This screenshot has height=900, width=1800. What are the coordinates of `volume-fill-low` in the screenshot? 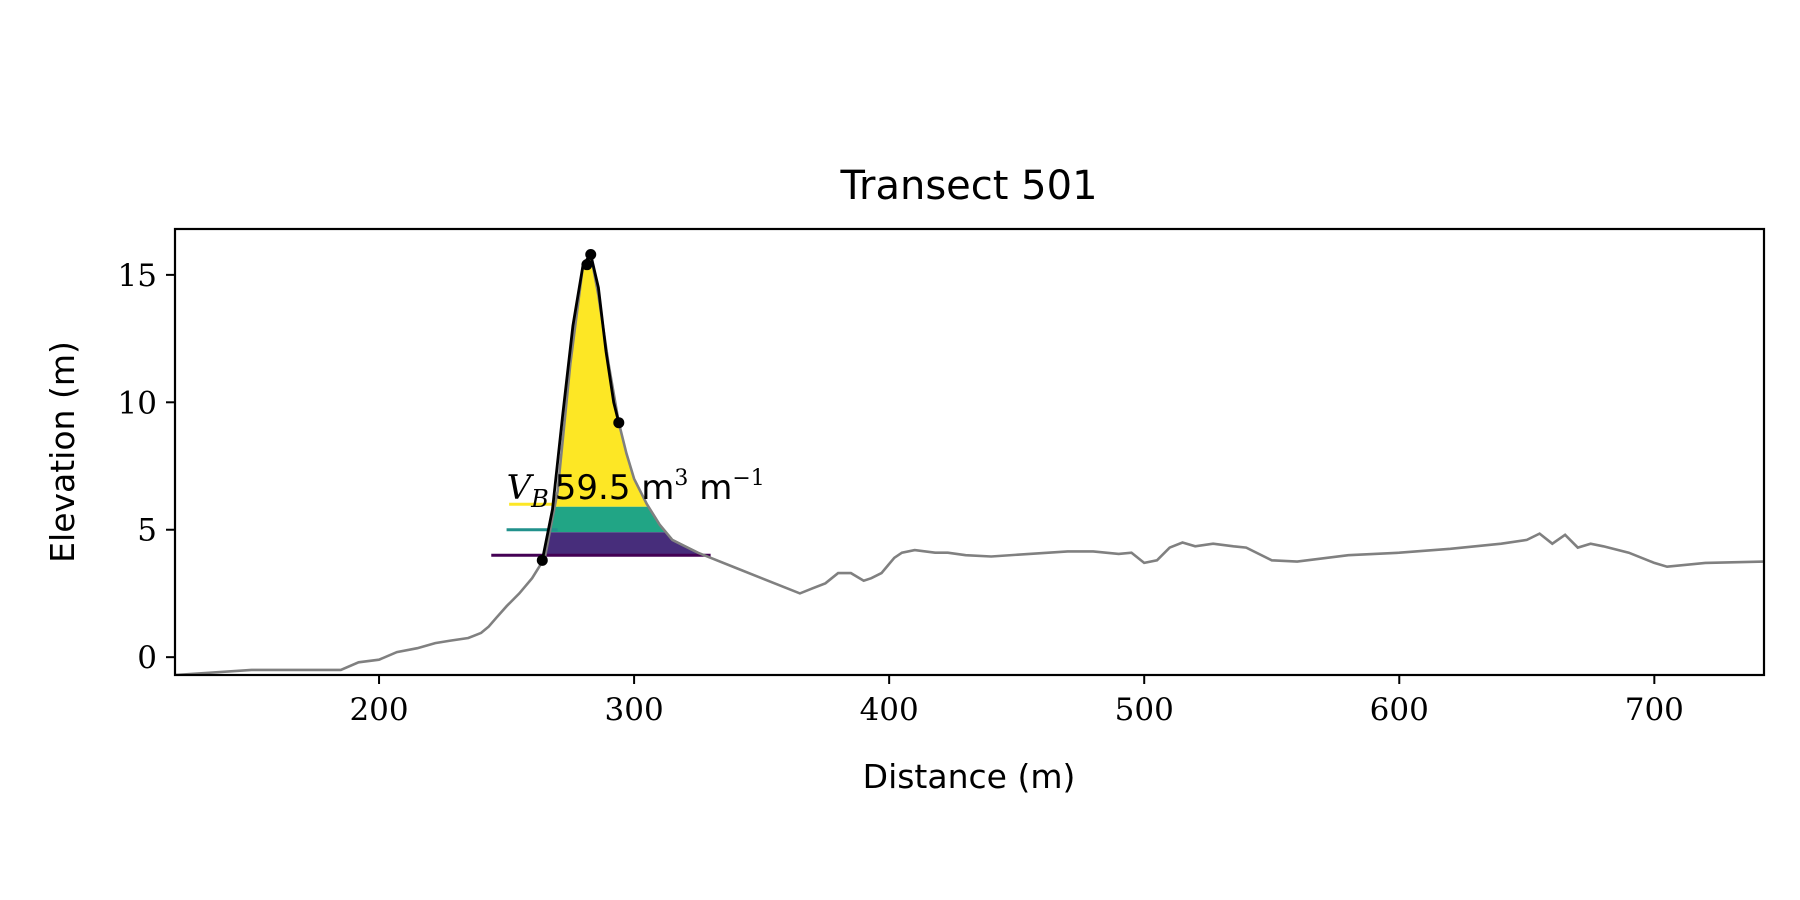 It's located at (626, 544).